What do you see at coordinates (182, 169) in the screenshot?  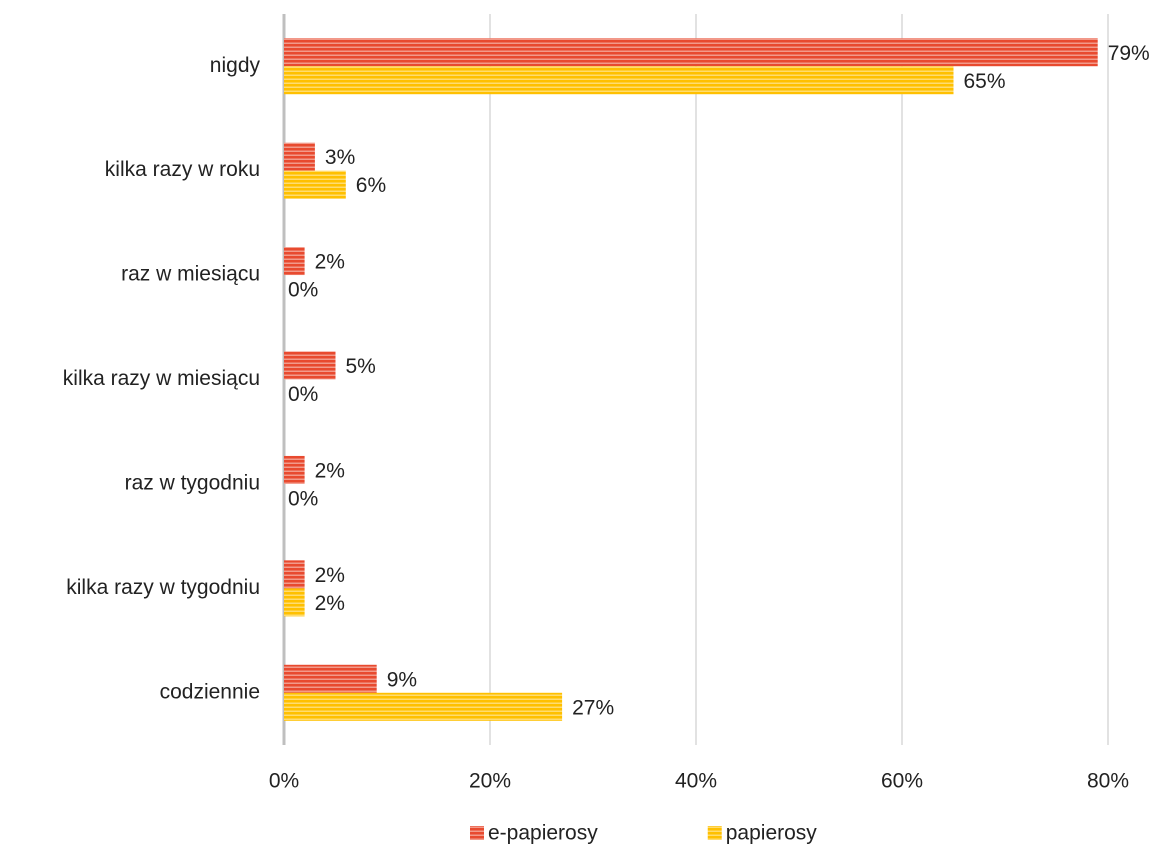 I see `y-tick-label: kilka razy w roku` at bounding box center [182, 169].